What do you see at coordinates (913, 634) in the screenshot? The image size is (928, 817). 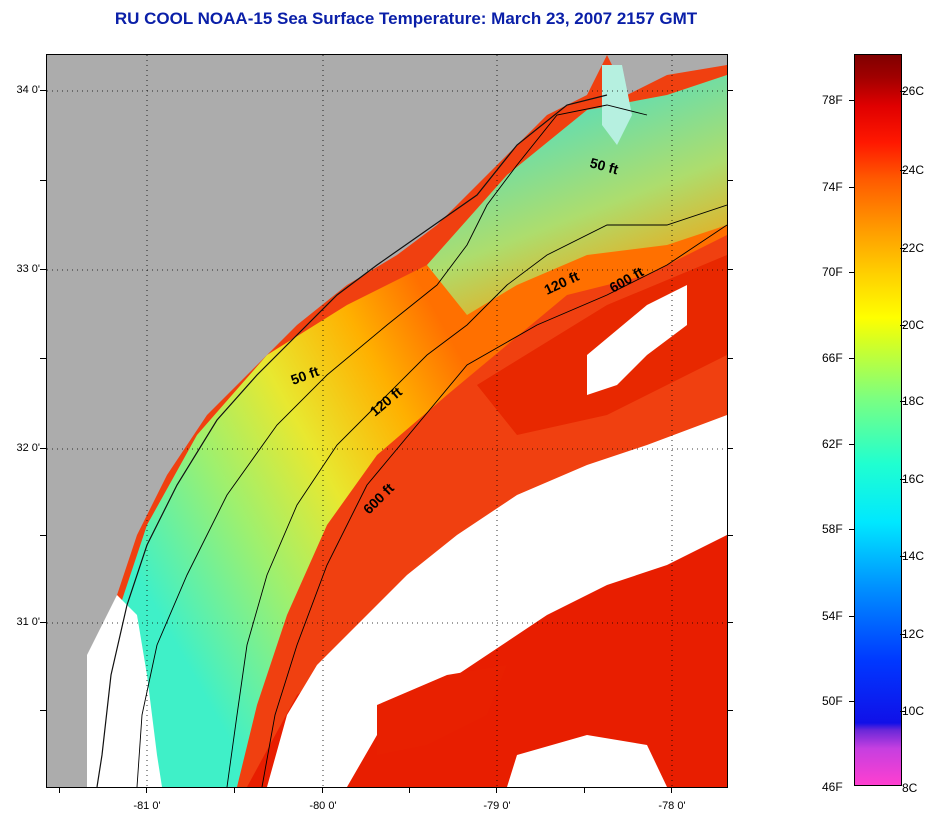 I see `colorbar-label-12c: 12C` at bounding box center [913, 634].